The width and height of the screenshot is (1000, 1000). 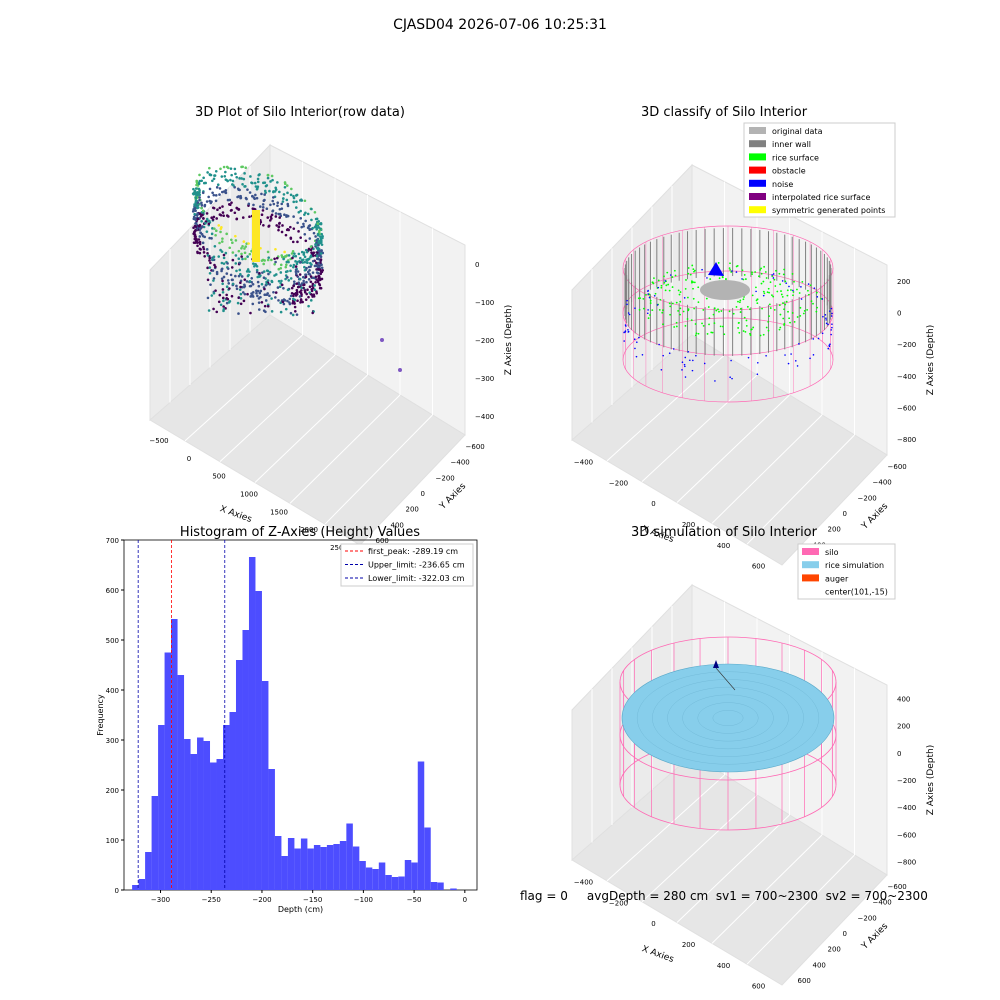 What do you see at coordinates (804, 981) in the screenshot?
I see `y-tick-label: 600` at bounding box center [804, 981].